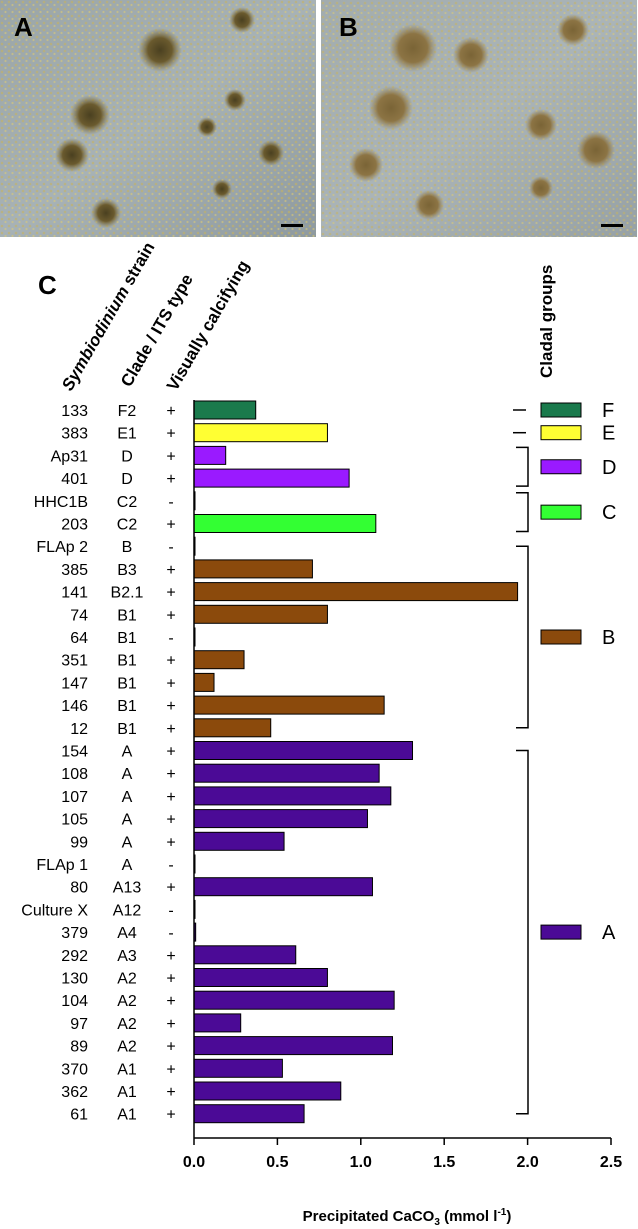  Describe the element at coordinates (74, 752) in the screenshot. I see `strain-label: 154` at that location.